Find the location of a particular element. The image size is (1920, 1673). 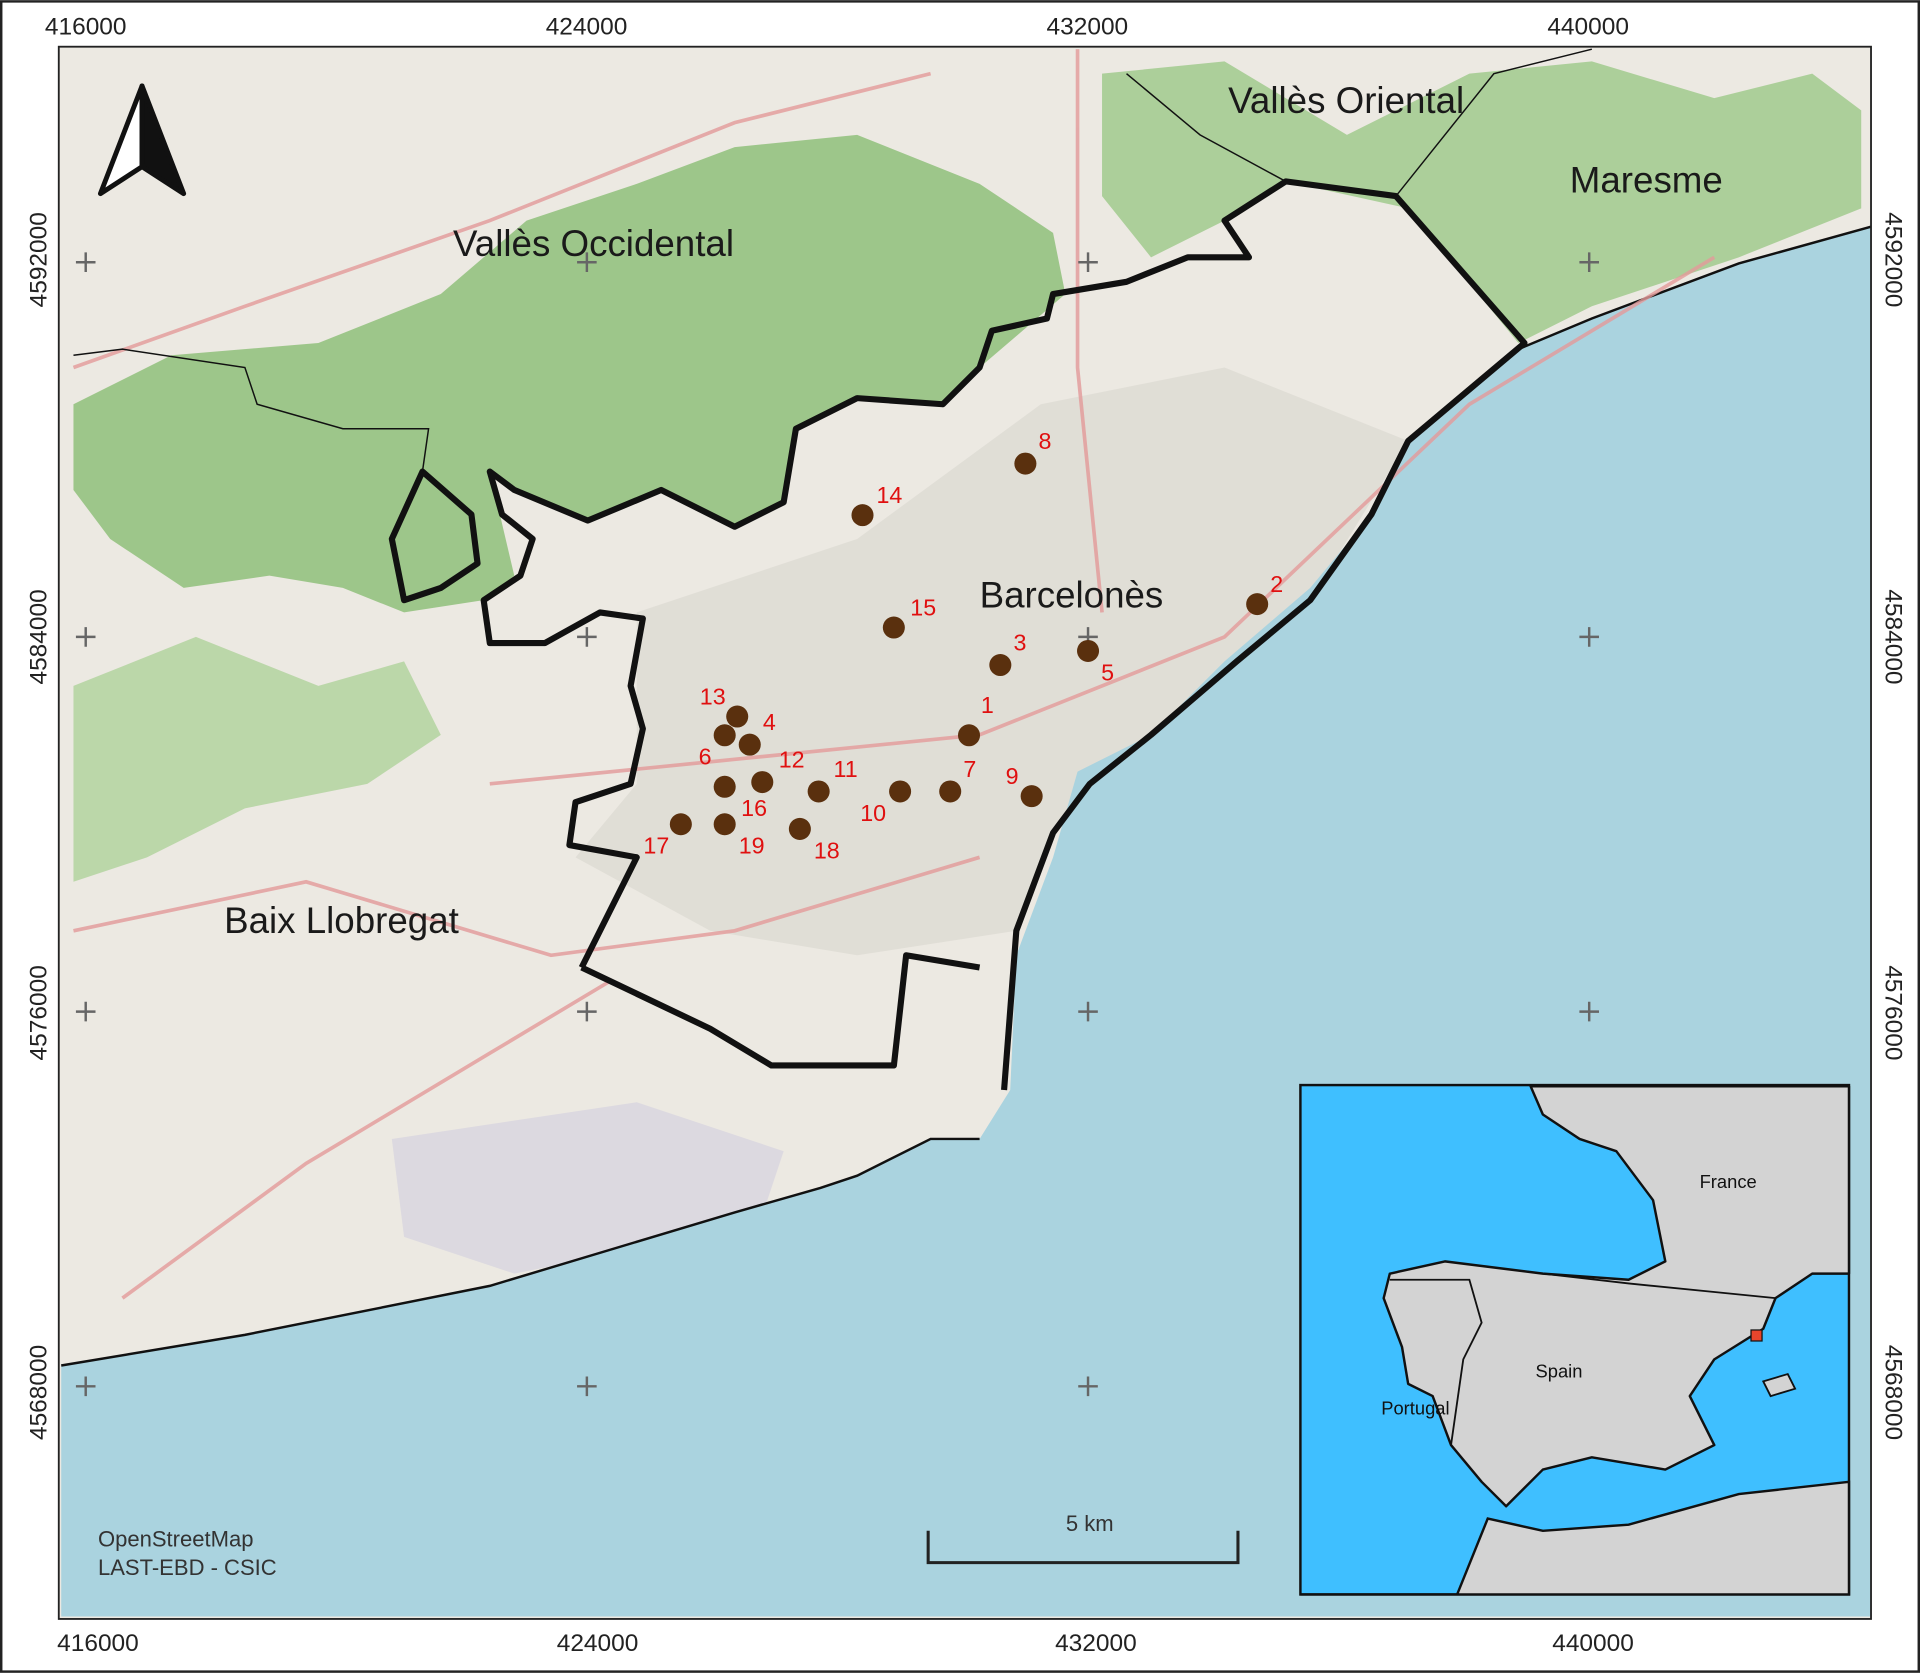

site-label-19: 19 is located at coordinates (752, 846).